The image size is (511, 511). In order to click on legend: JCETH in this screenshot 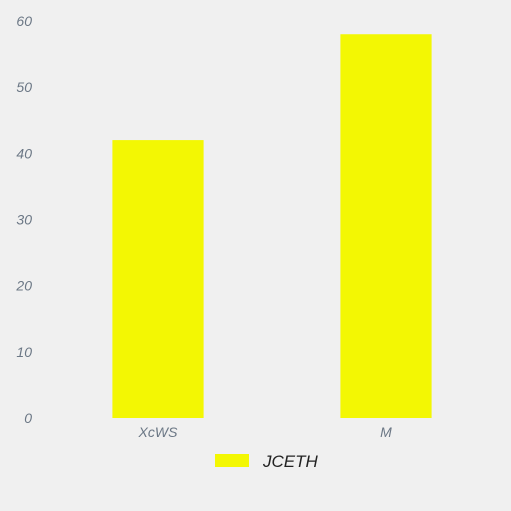, I will do `click(267, 461)`.